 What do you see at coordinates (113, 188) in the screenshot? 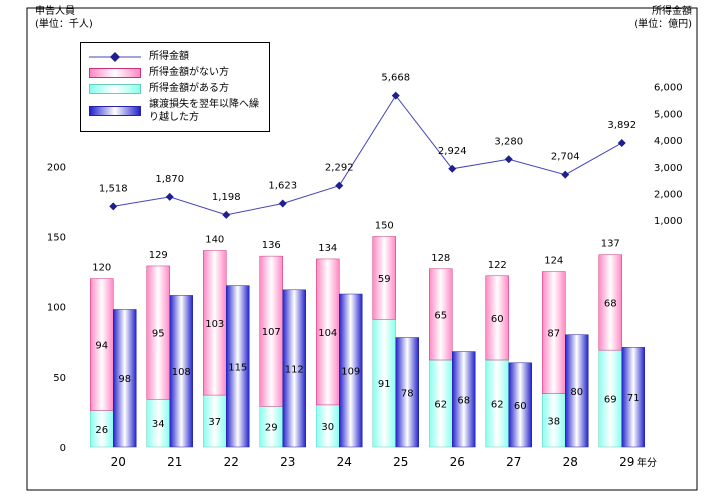
I see `data-label: 1,518` at bounding box center [113, 188].